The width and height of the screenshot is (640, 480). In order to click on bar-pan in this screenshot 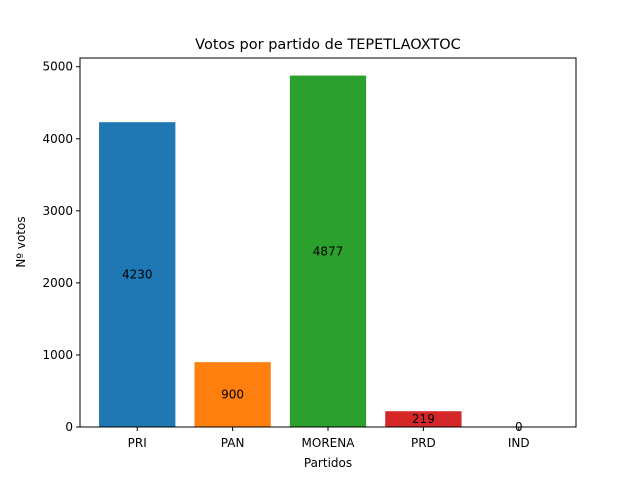, I will do `click(232, 394)`.